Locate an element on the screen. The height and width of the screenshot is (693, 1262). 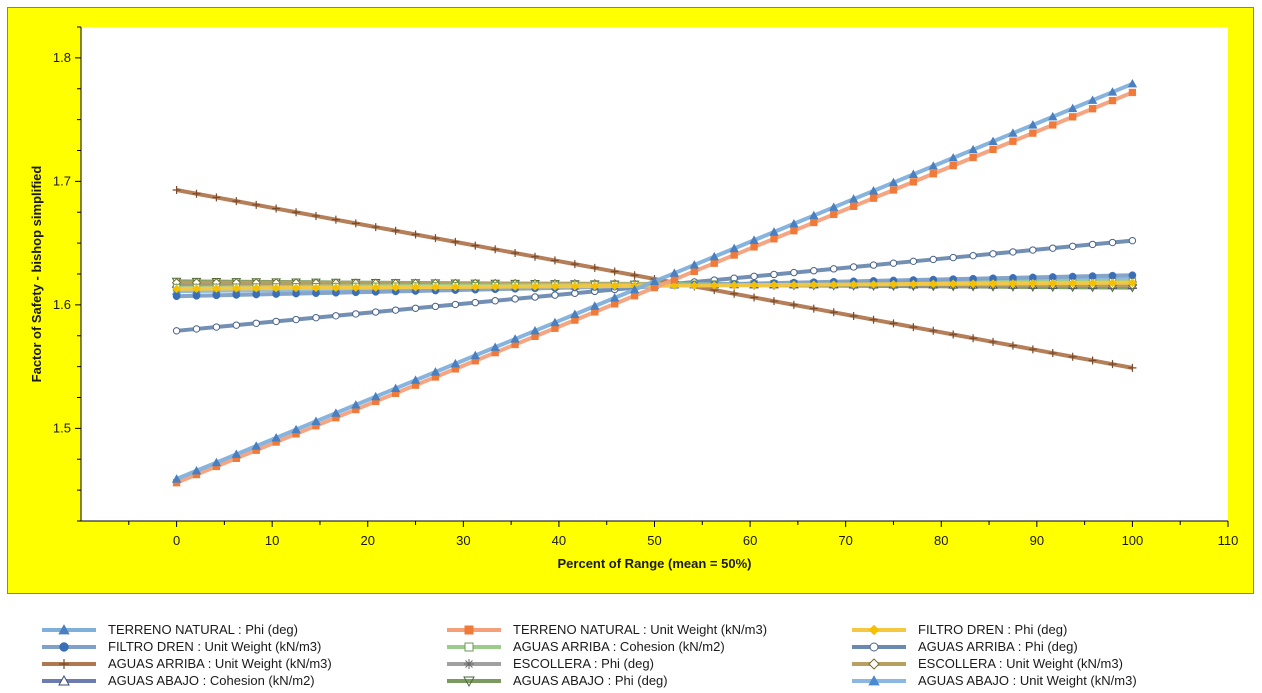
y-tick-label: 1.8 is located at coordinates (62, 57).